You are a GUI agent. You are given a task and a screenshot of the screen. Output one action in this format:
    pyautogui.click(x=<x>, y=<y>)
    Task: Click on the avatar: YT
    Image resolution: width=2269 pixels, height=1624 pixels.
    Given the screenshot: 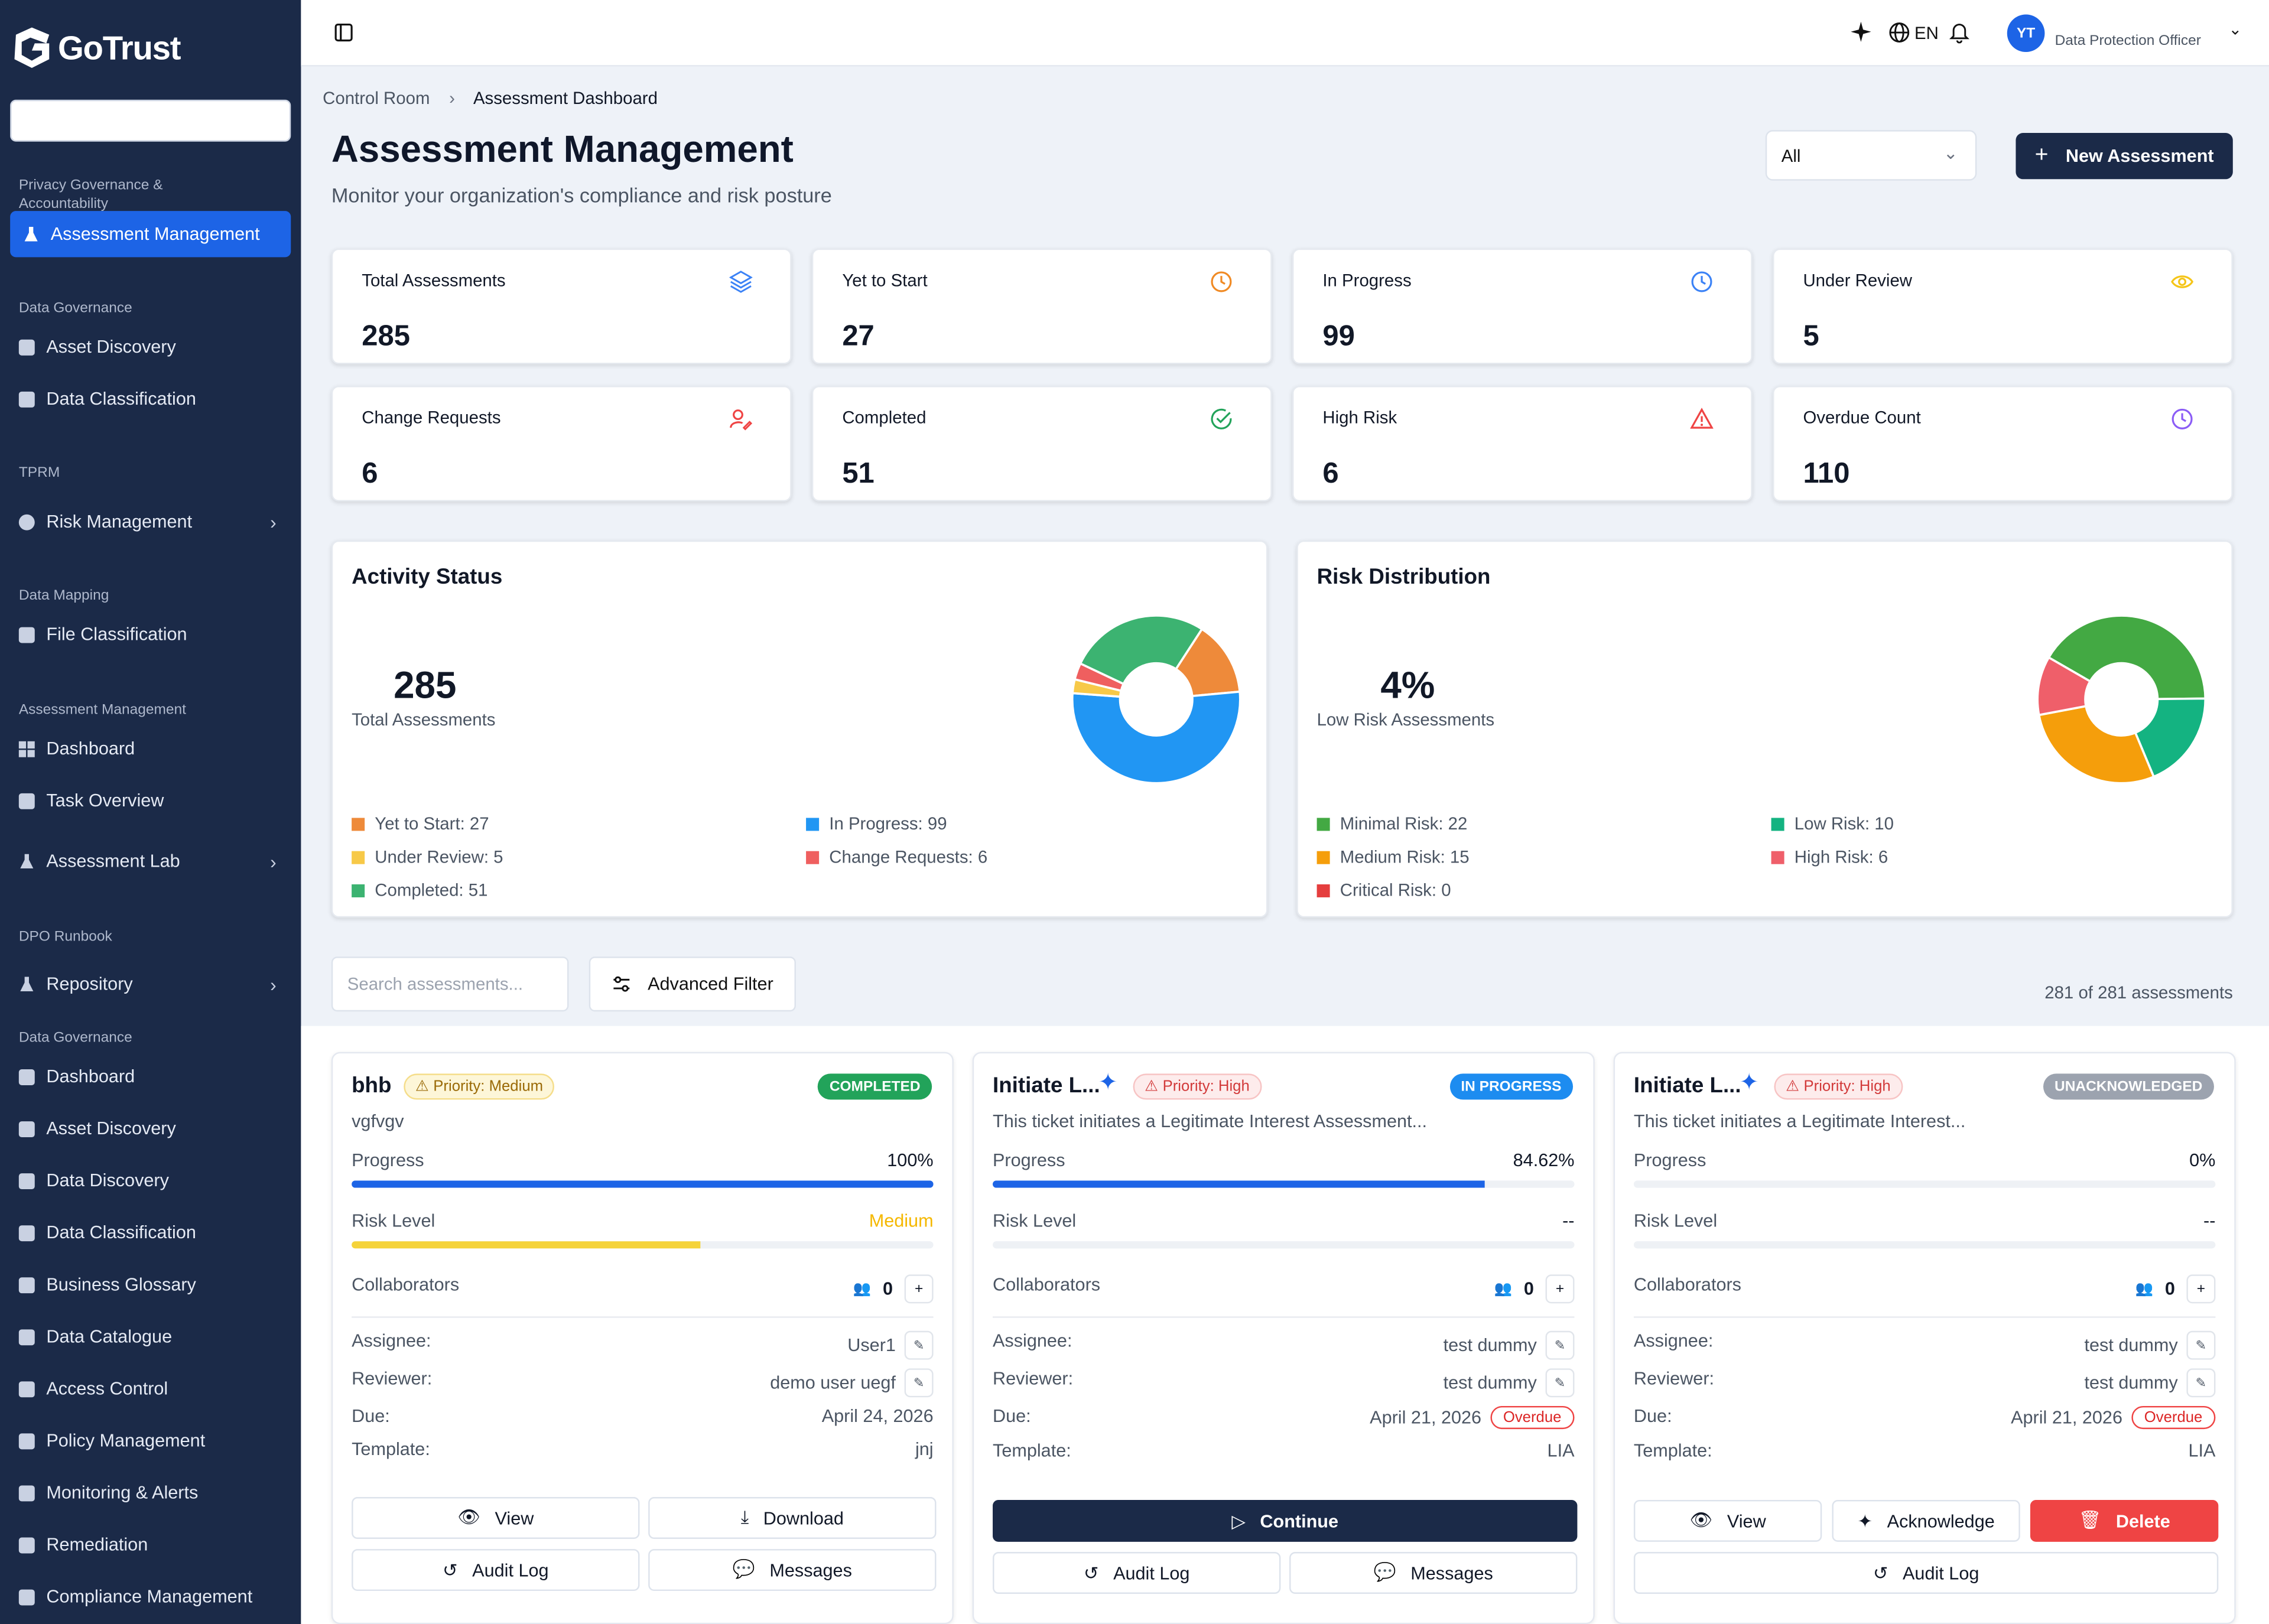 What is the action you would take?
    pyautogui.click(x=2026, y=33)
    